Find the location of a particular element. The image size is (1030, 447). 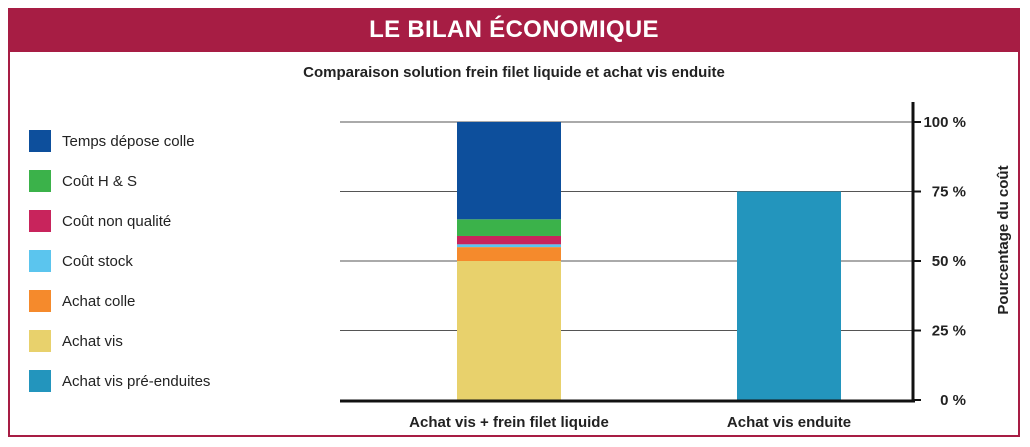

y-tick-label: 25 % is located at coordinates (949, 331).